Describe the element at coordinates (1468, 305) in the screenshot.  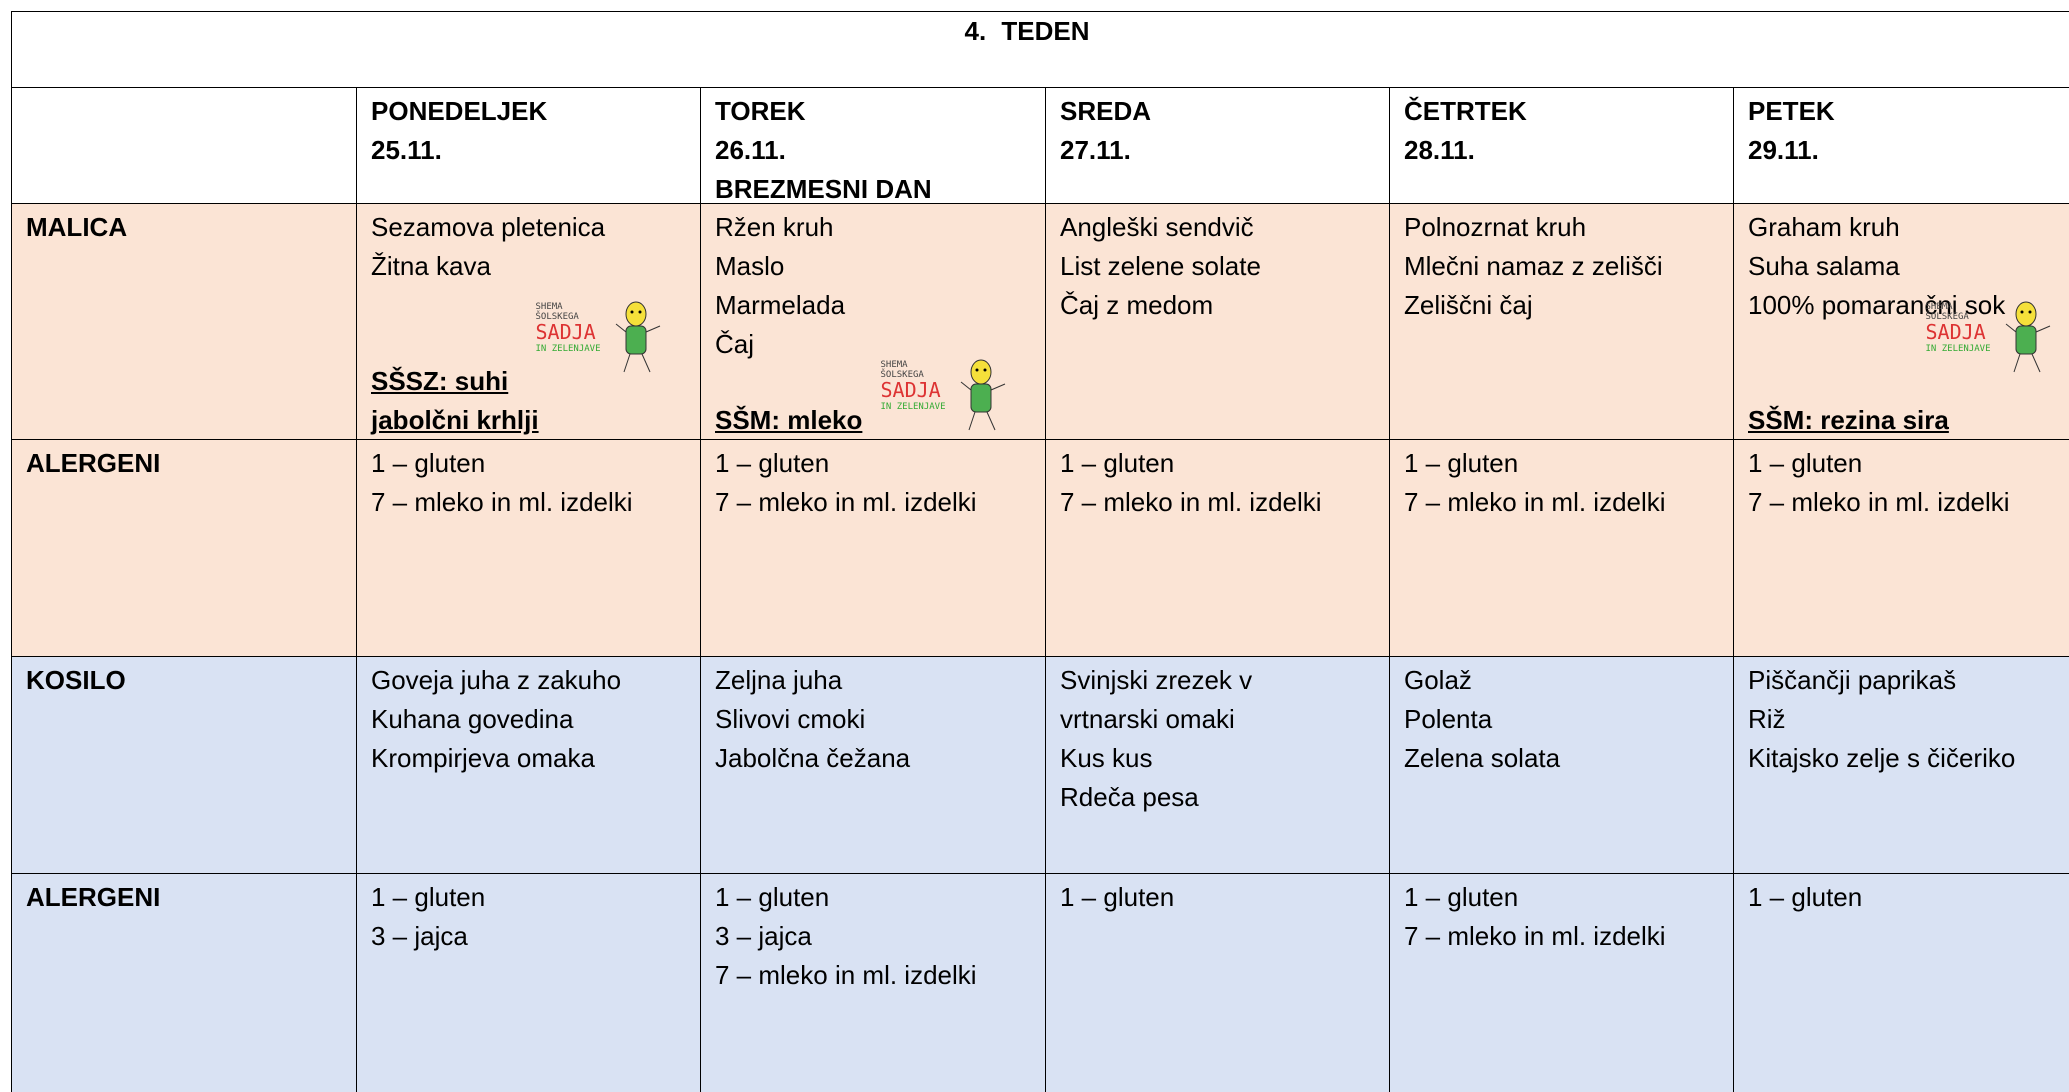
I see `menu-item: Zeliščni čaj` at that location.